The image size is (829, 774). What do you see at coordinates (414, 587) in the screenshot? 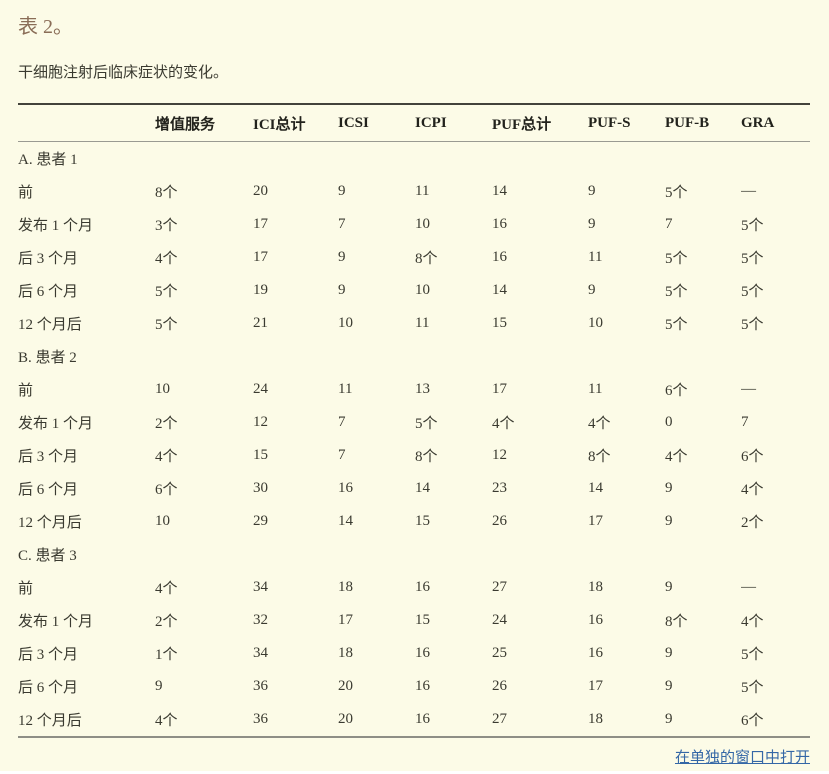
I see `table-row: 前 4个 34 18 16 27 18 9 —` at bounding box center [414, 587].